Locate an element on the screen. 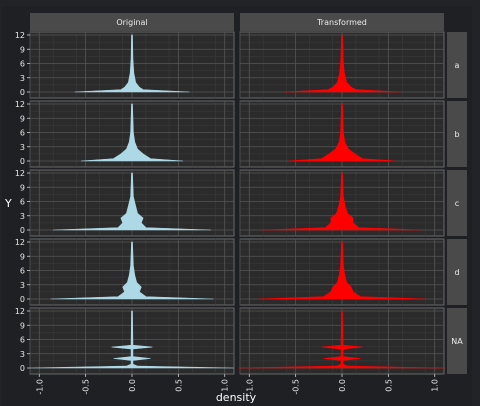  row-strip-label: d is located at coordinates (456, 272).